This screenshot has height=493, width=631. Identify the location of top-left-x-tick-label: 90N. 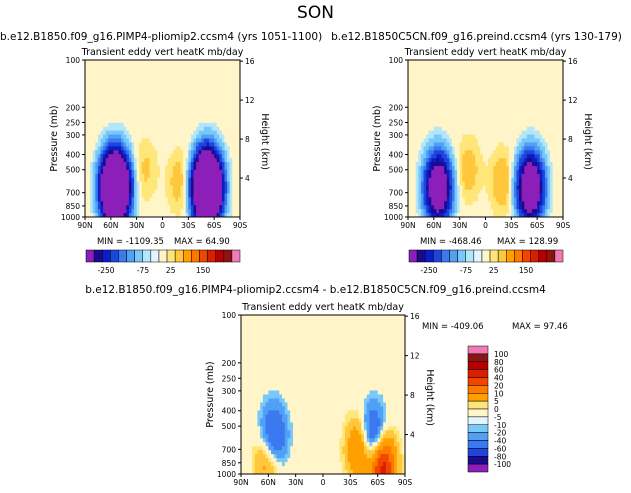
(84, 225).